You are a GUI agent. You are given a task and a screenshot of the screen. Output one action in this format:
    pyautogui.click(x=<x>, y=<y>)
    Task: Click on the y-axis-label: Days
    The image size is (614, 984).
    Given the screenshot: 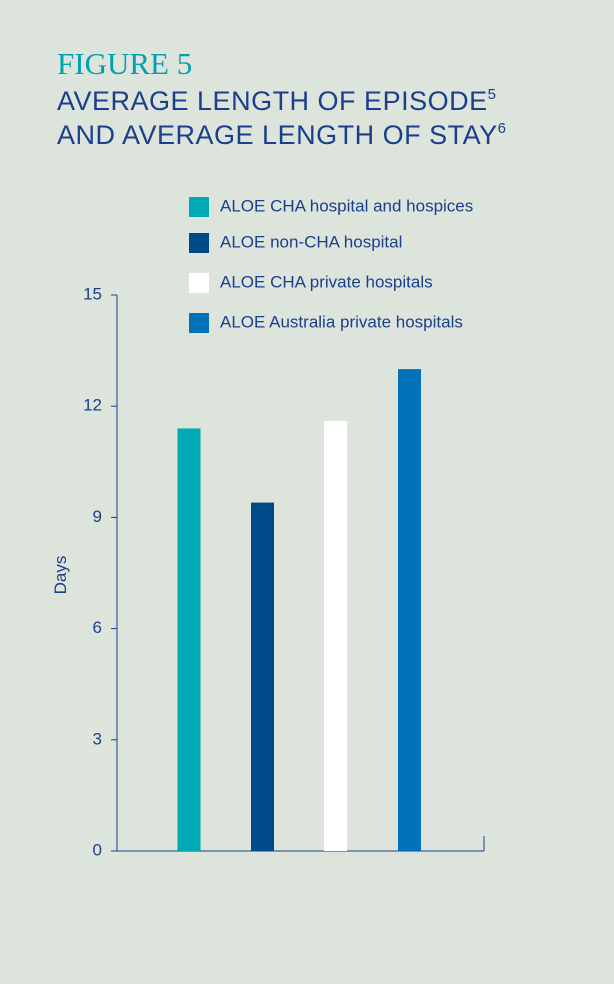 What is the action you would take?
    pyautogui.click(x=60, y=575)
    